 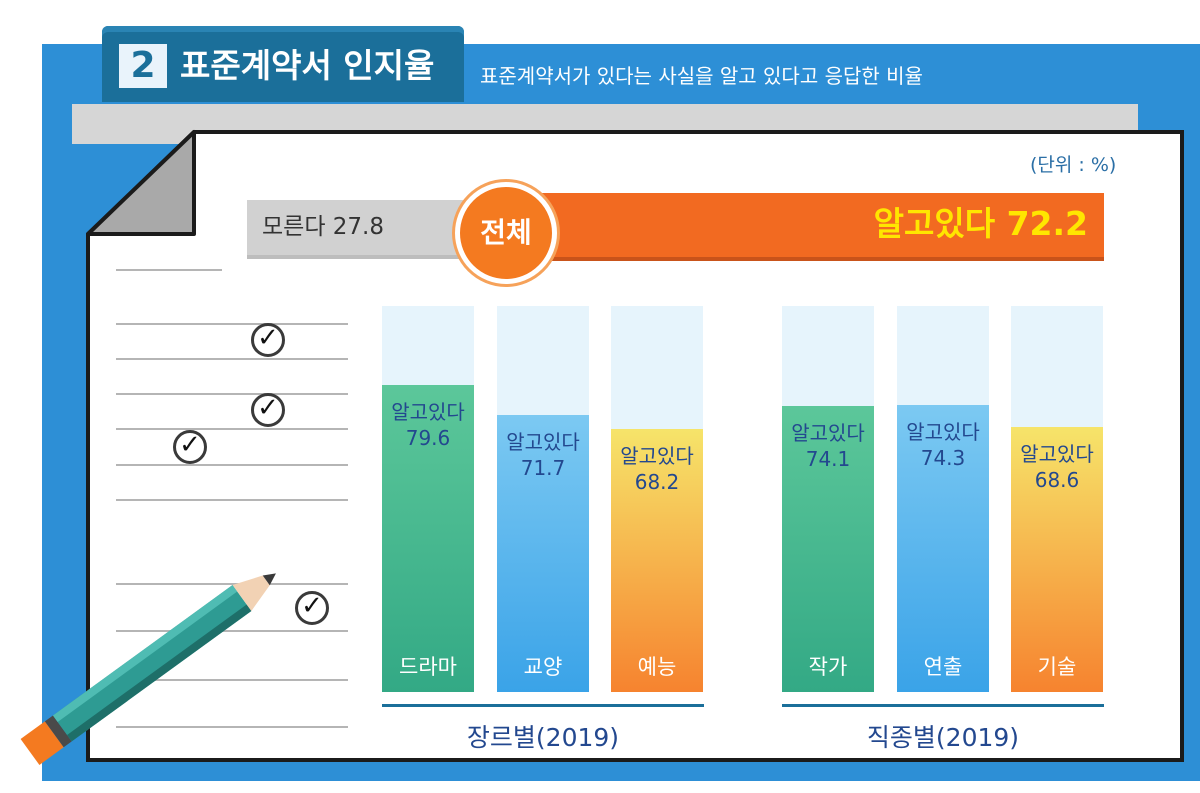 What do you see at coordinates (1057, 467) in the screenshot?
I see `bar-value-label: 알고있다 68.6` at bounding box center [1057, 467].